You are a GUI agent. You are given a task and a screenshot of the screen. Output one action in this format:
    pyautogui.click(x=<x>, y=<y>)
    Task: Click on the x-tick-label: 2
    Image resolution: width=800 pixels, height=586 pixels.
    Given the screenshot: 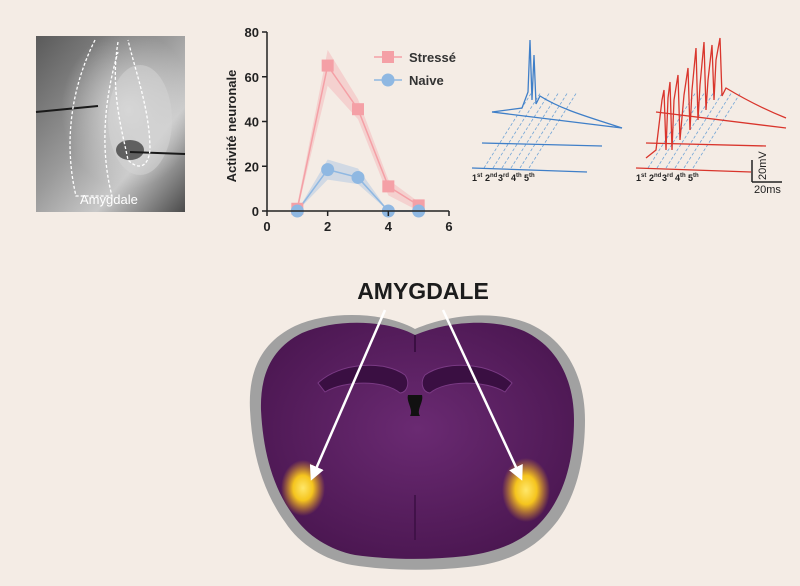 What is the action you would take?
    pyautogui.click(x=327, y=226)
    